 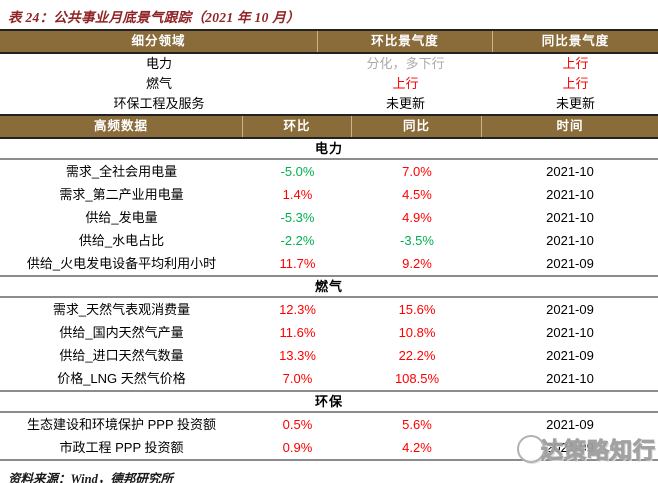 I want to click on overview-row: 燃气 上行 上行, so click(x=329, y=84).